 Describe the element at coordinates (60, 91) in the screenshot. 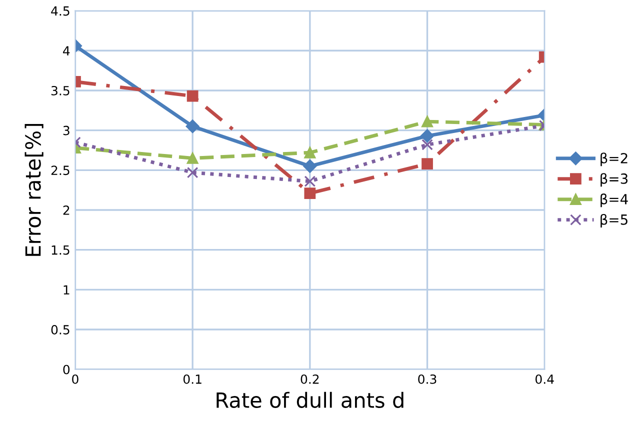

I see `y-tick-label: 3.5` at that location.